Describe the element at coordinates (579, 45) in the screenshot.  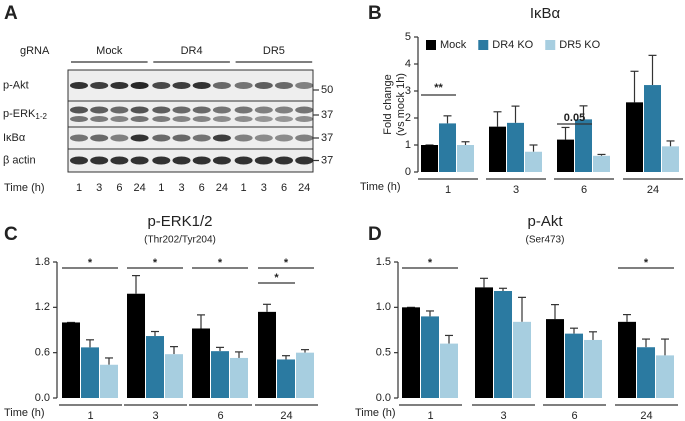
I see `legend-label: DR5 KO` at that location.